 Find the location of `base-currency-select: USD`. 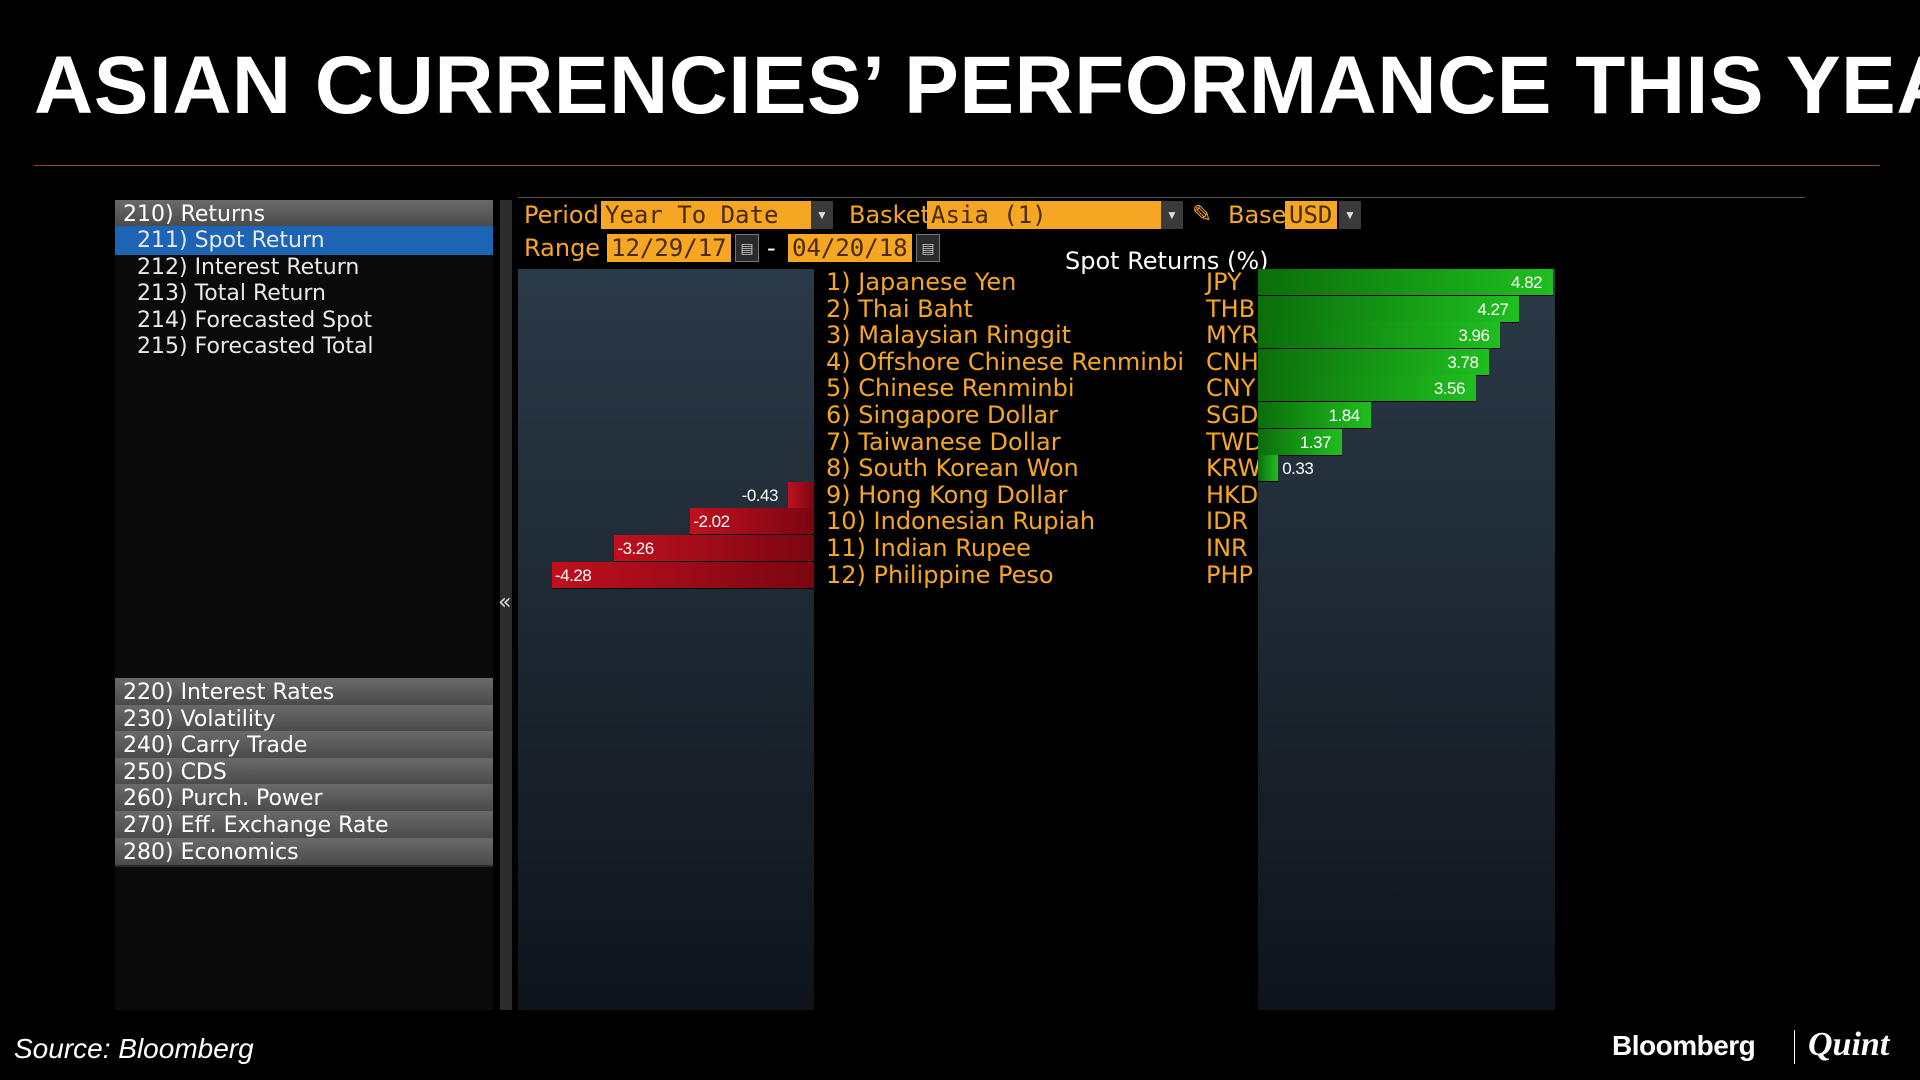

base-currency-select: USD is located at coordinates (1311, 215).